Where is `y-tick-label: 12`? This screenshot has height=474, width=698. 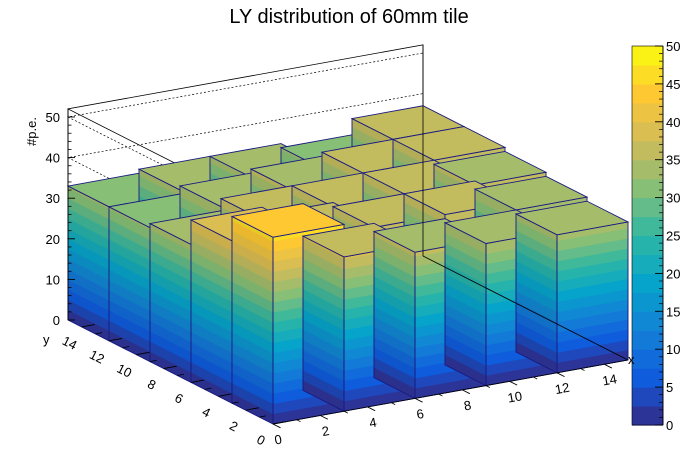
y-tick-label: 12 is located at coordinates (97, 357).